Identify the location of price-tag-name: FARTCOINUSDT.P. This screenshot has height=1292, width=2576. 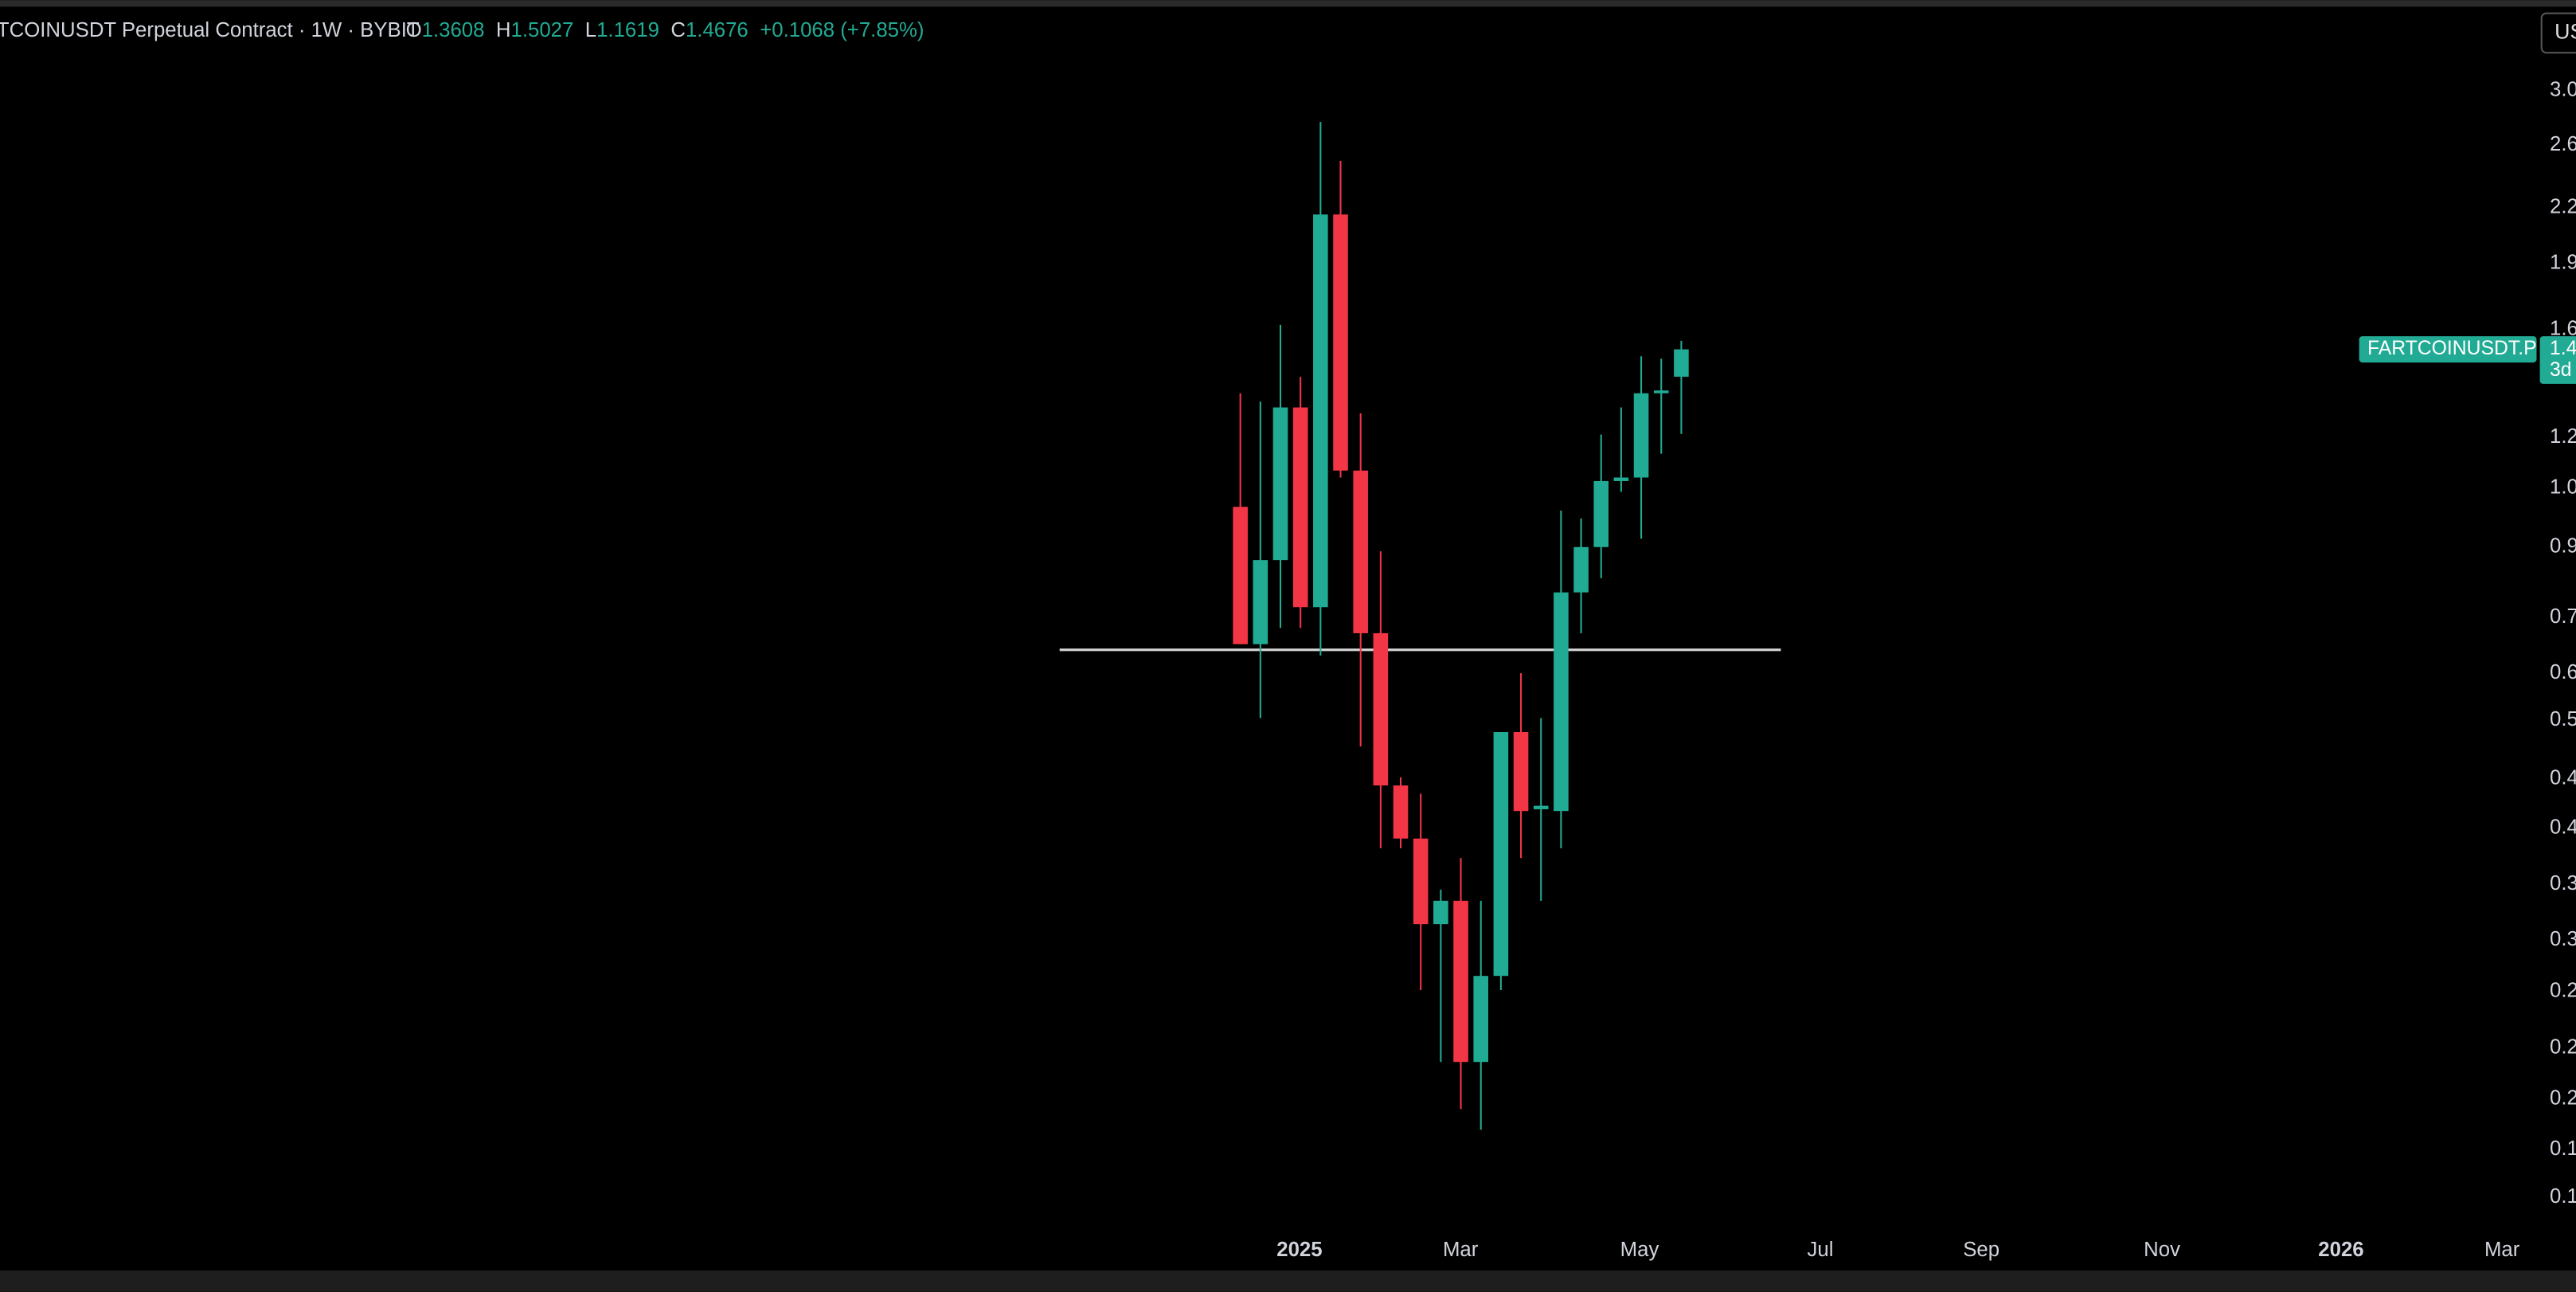
(2452, 348).